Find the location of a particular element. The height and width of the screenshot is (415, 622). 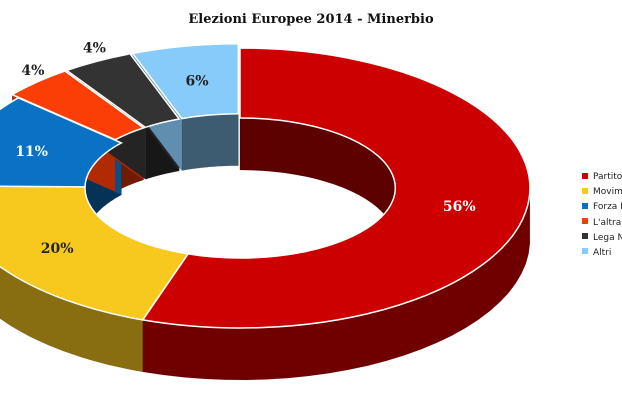

legend-item-3: L'altra I is located at coordinates (602, 223).